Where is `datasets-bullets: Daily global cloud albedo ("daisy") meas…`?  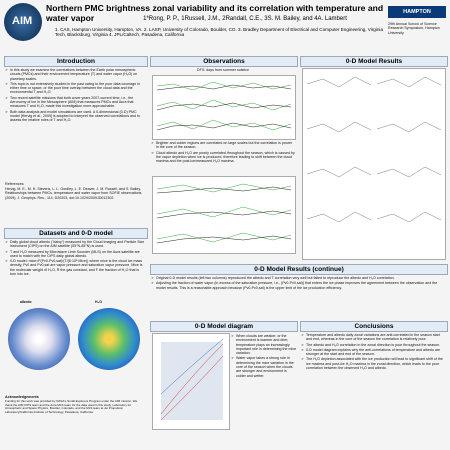
datasets-bullets: Daily global cloud albedo ("daisy") meas… is located at coordinates (75, 258).